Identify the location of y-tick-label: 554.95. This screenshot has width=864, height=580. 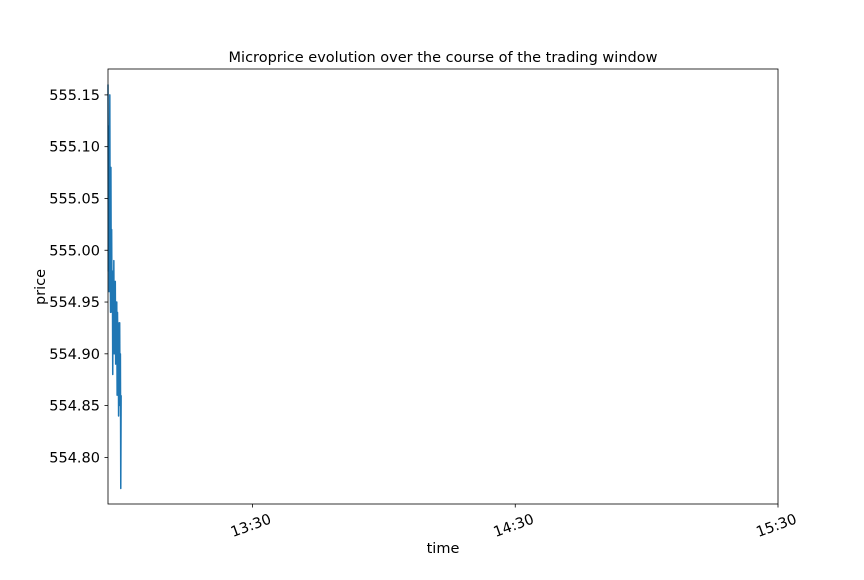
(74, 303).